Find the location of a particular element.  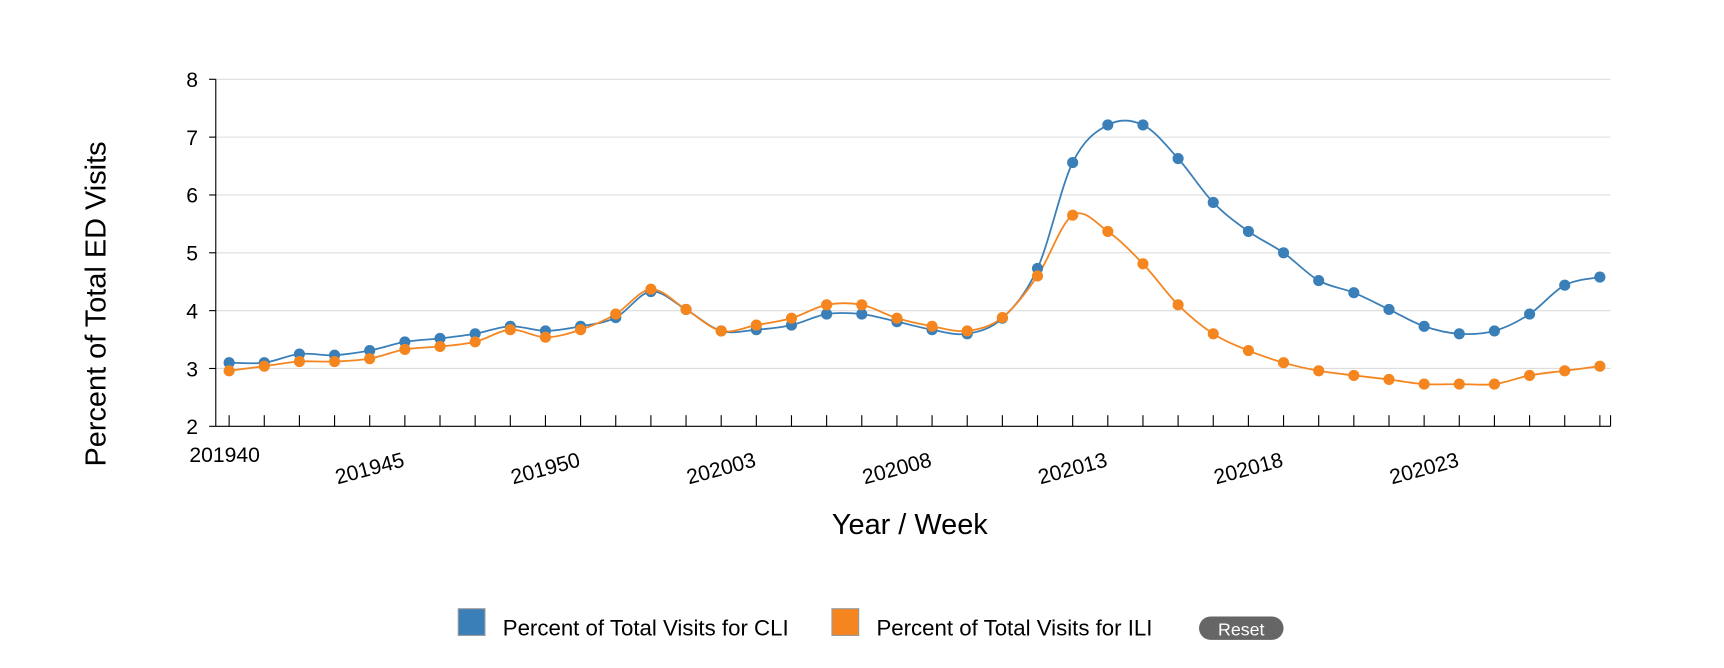

y-tick-label: 3 is located at coordinates (192, 369).